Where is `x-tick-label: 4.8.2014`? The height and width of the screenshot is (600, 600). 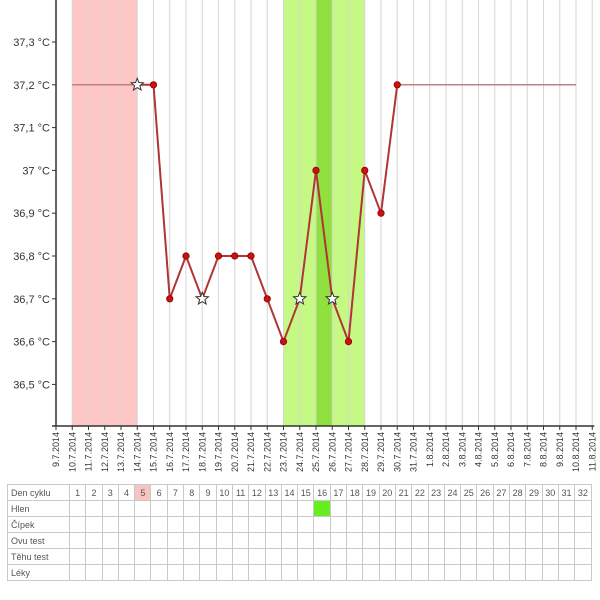 x-tick-label: 4.8.2014 is located at coordinates (479, 449).